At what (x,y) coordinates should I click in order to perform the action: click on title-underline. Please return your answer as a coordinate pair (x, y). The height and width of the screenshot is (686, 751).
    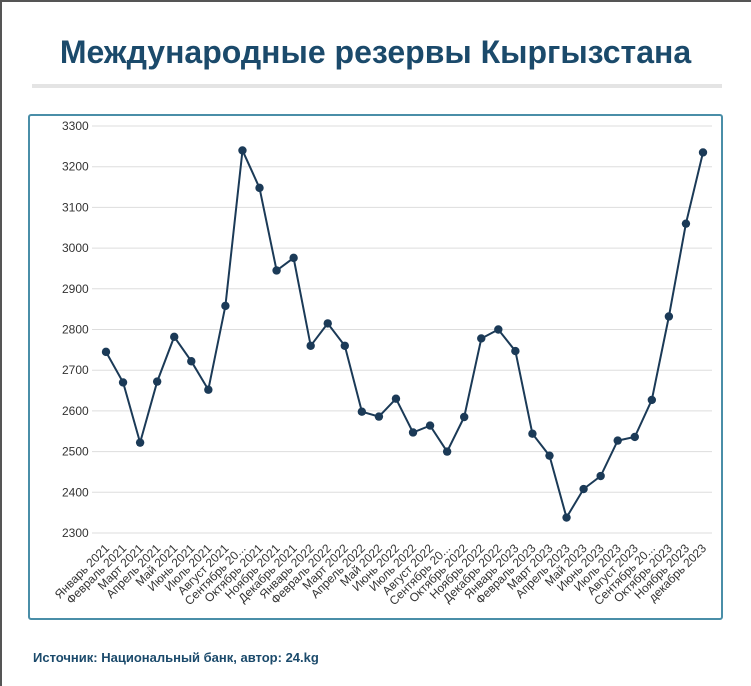
    Looking at the image, I should click on (377, 86).